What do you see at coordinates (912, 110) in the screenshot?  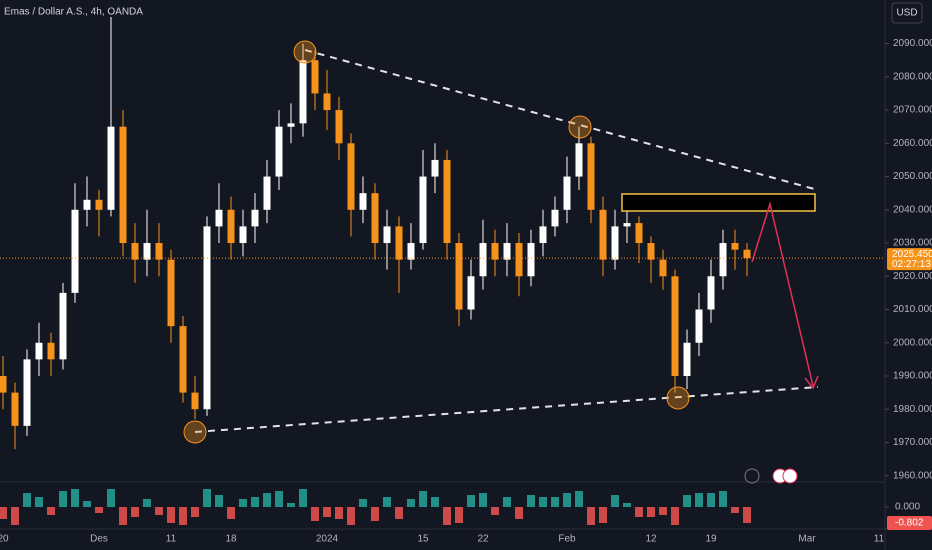 I see `y-tick-label: 2070.000` at bounding box center [912, 110].